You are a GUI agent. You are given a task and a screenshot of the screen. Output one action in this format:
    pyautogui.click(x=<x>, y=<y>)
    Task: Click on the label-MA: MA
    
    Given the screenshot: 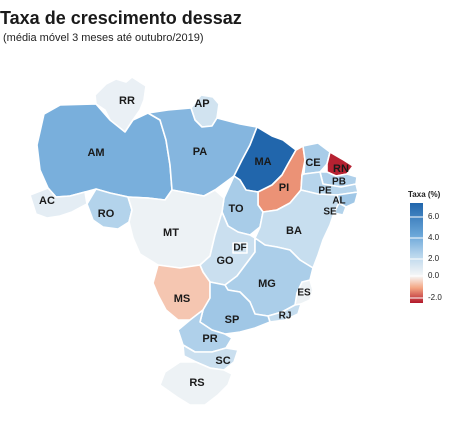 What is the action you would take?
    pyautogui.click(x=262, y=162)
    